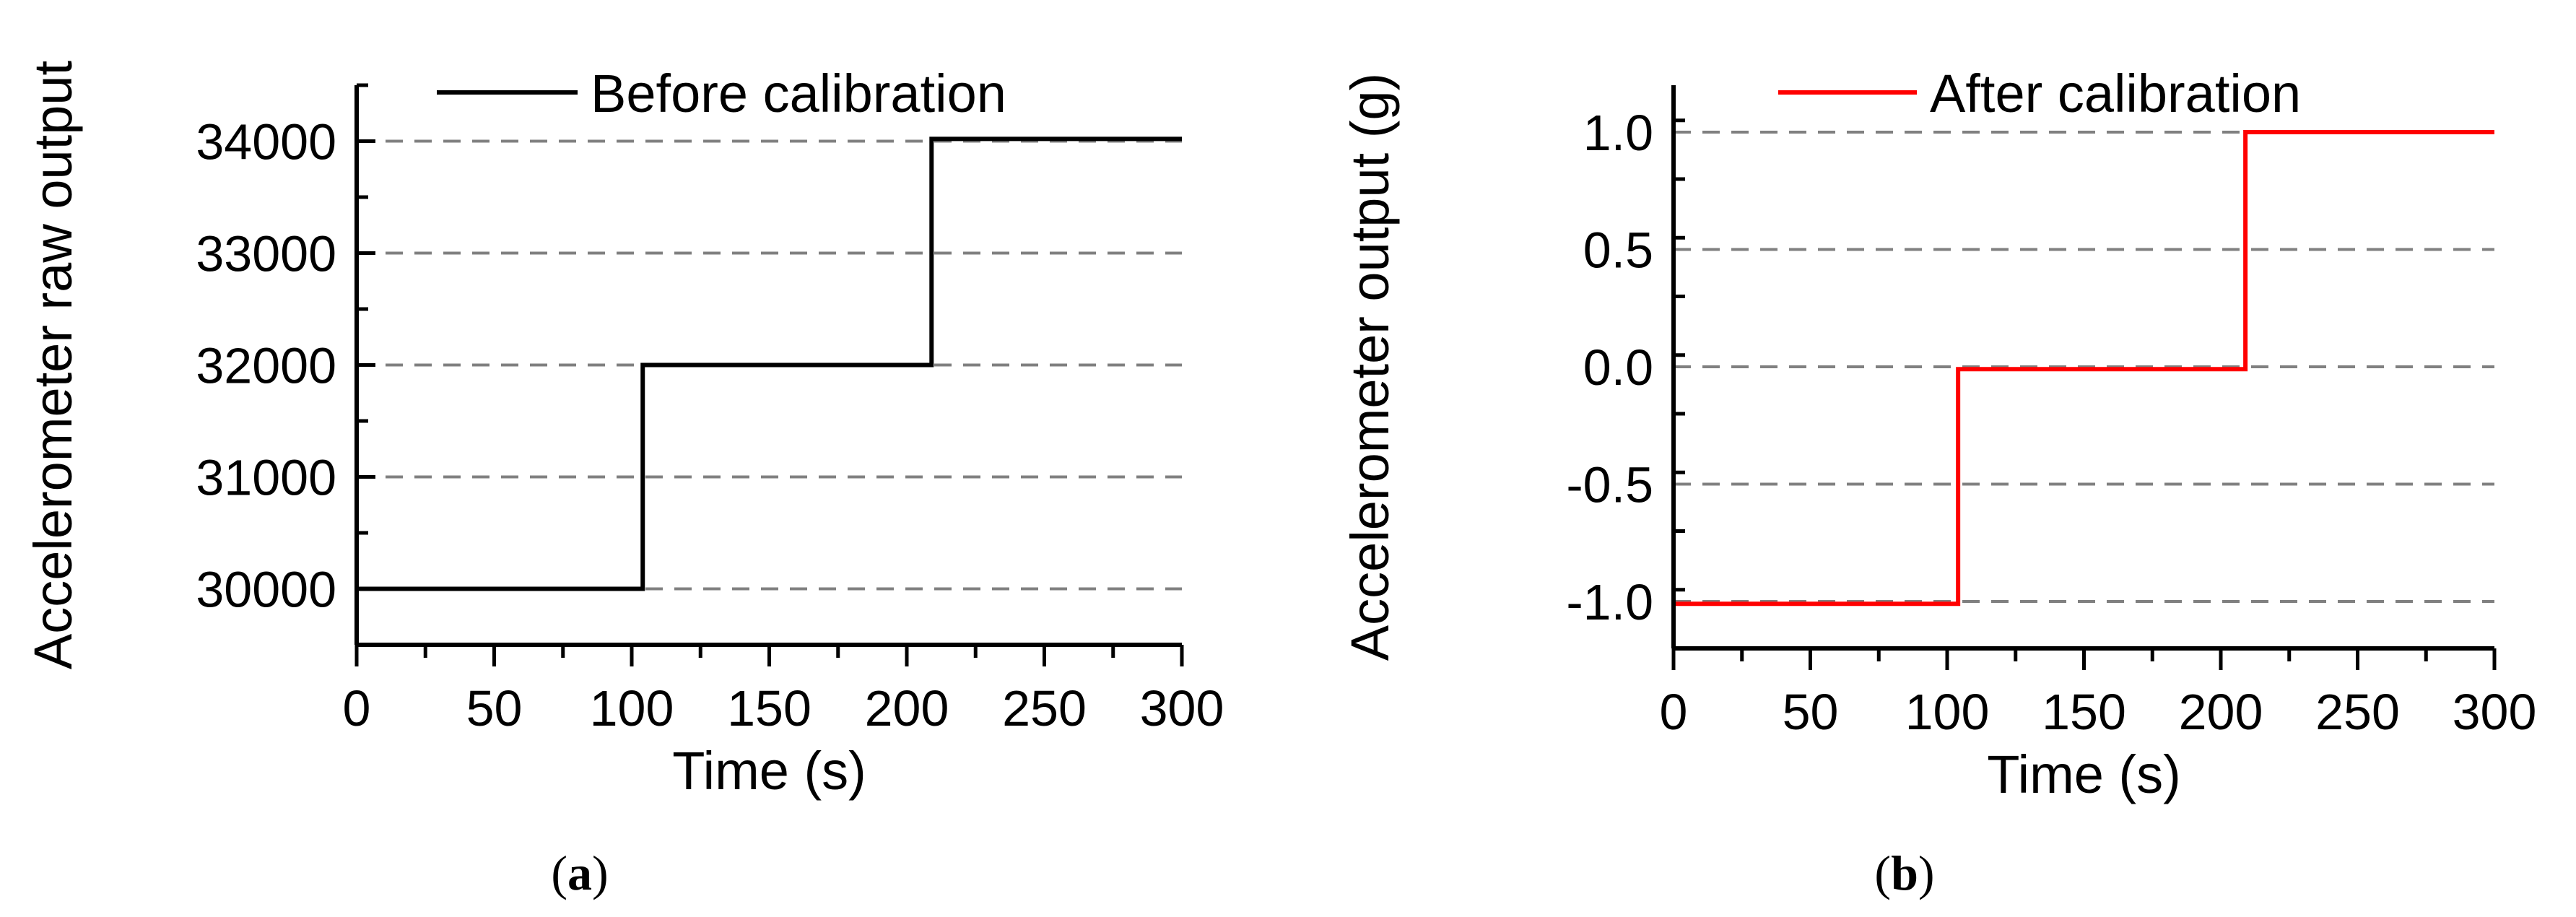 Image resolution: width=2576 pixels, height=917 pixels. I want to click on legend: Before calibration, so click(721, 93).